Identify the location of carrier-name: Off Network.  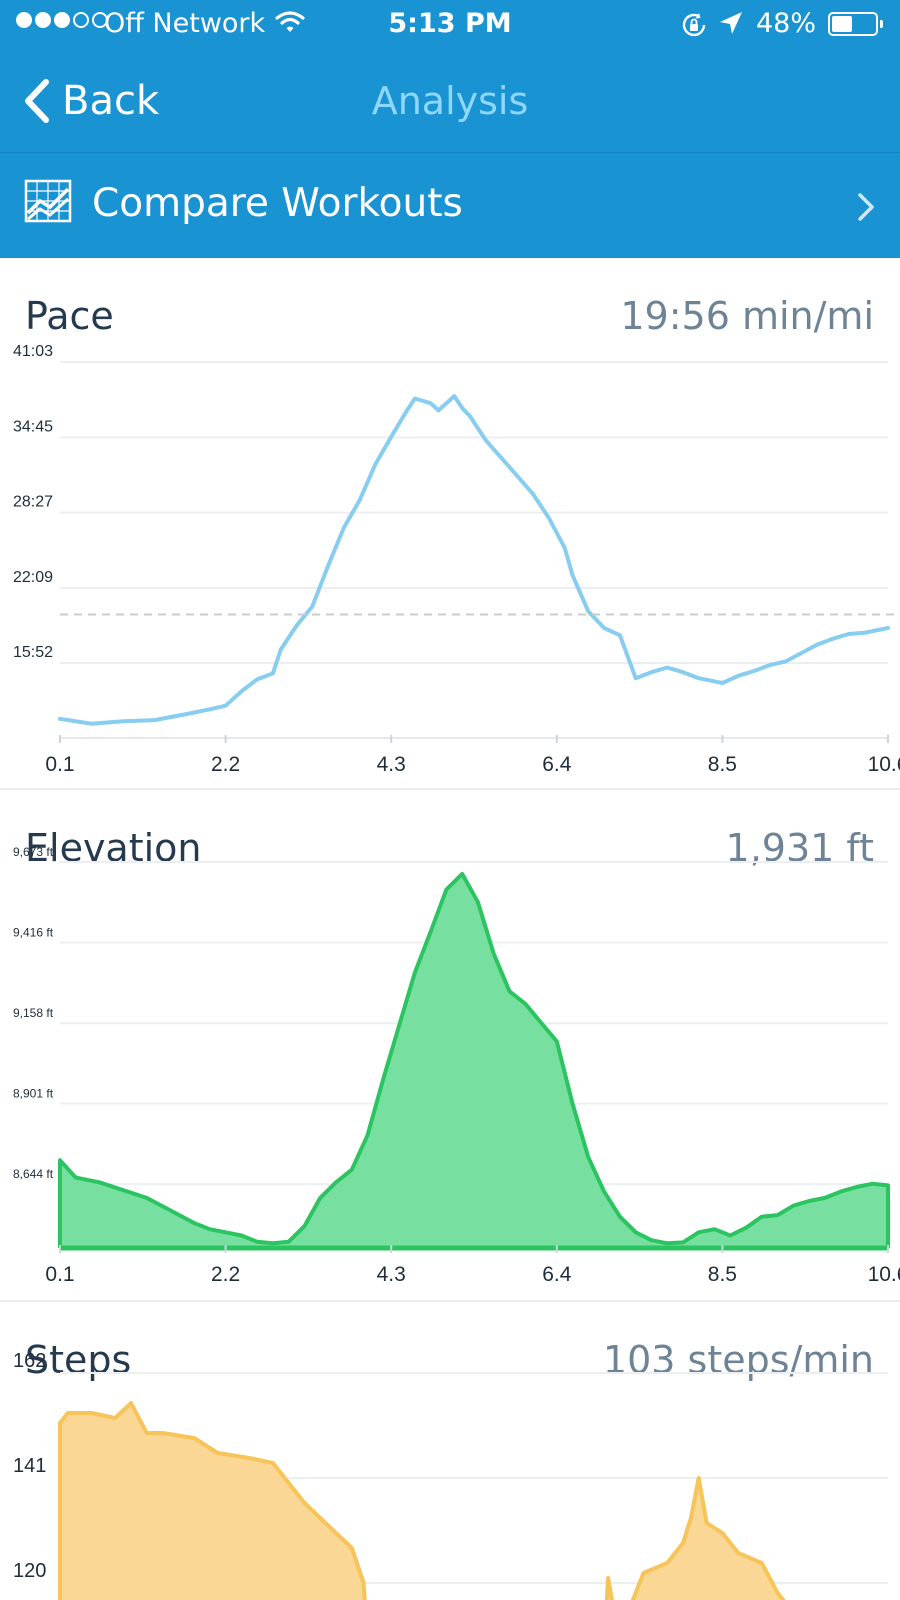
(185, 23).